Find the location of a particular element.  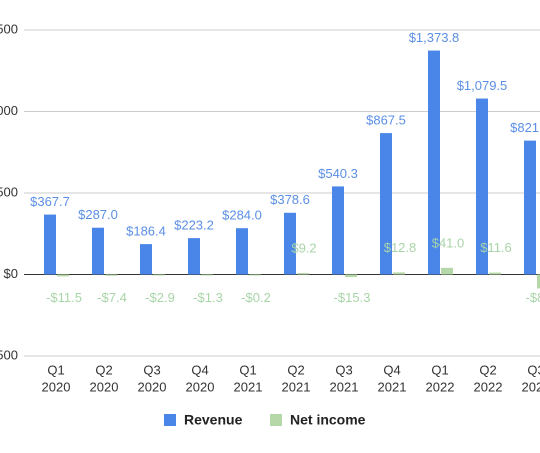

data-label: $9.2 is located at coordinates (303, 247).